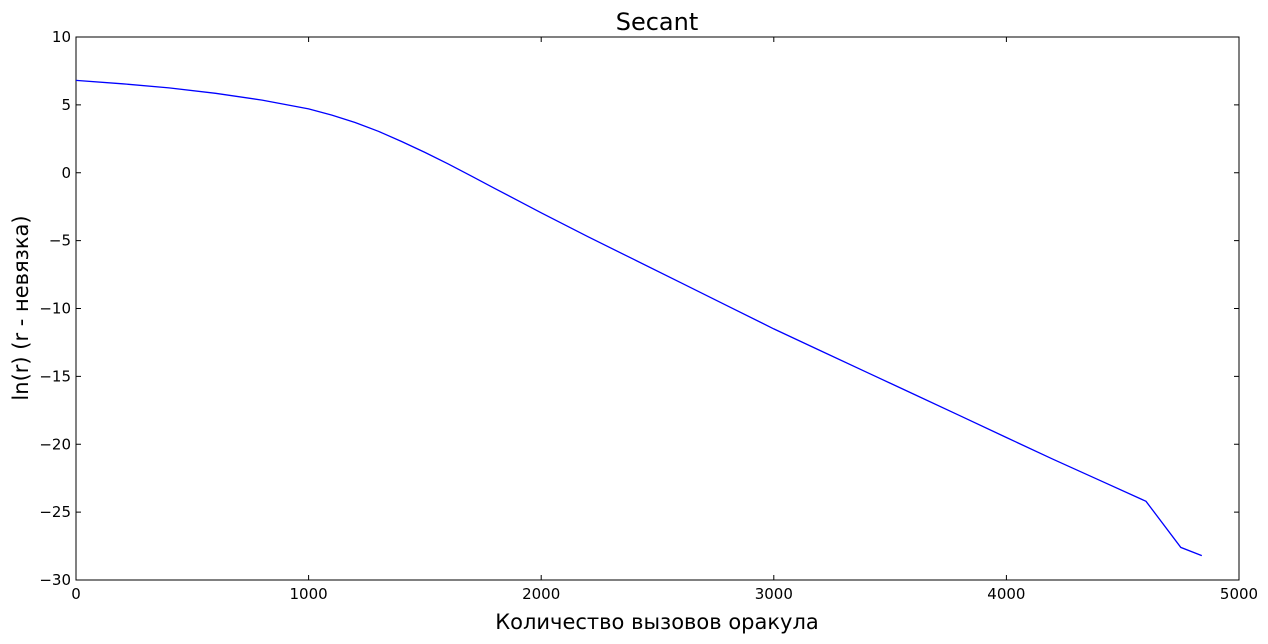  What do you see at coordinates (1239, 594) in the screenshot?
I see `x-tick-label: 5000` at bounding box center [1239, 594].